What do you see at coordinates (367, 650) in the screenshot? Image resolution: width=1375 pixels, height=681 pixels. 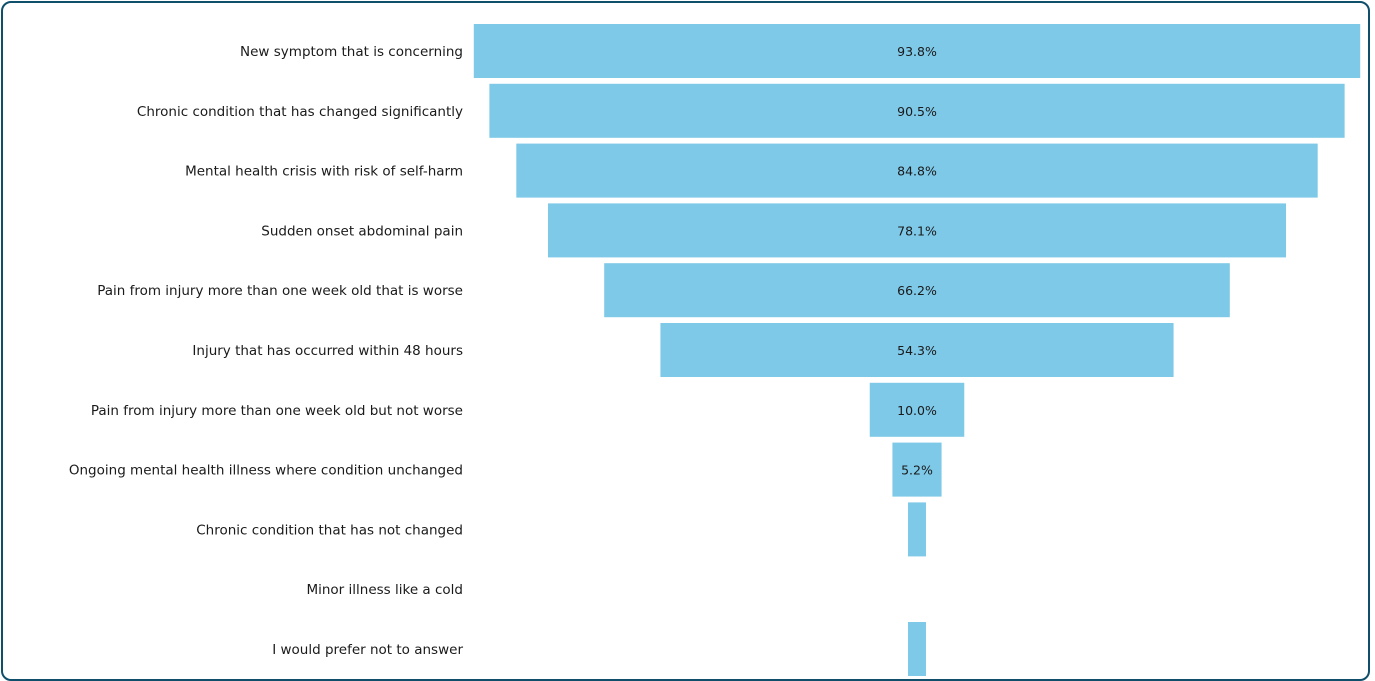 I see `category-label: I would prefer not to answer` at bounding box center [367, 650].